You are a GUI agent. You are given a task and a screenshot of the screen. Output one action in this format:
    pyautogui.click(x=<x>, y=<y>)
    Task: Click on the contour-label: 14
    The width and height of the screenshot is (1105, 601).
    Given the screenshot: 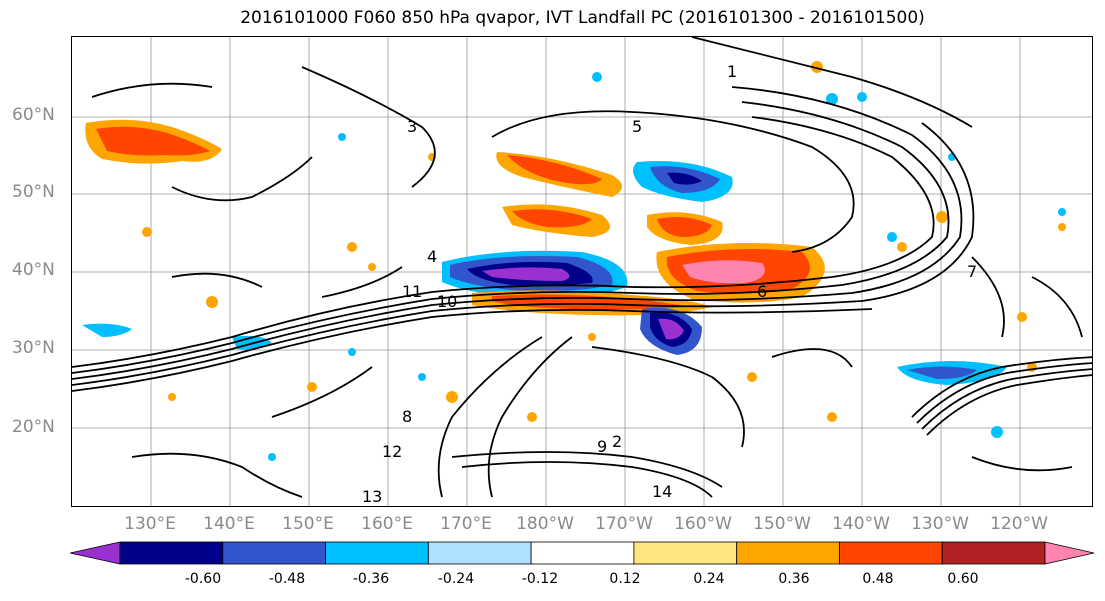 What is the action you would take?
    pyautogui.click(x=662, y=491)
    